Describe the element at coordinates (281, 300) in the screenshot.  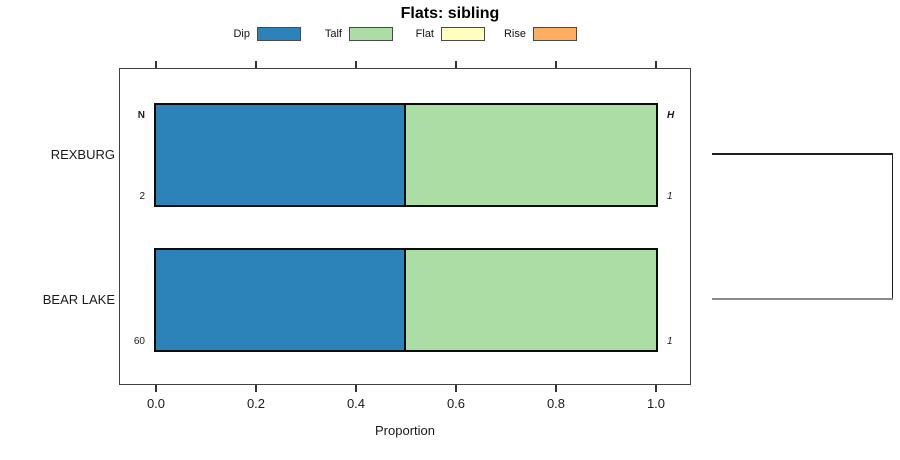
I see `bar-segment-bear-lake-dip` at that location.